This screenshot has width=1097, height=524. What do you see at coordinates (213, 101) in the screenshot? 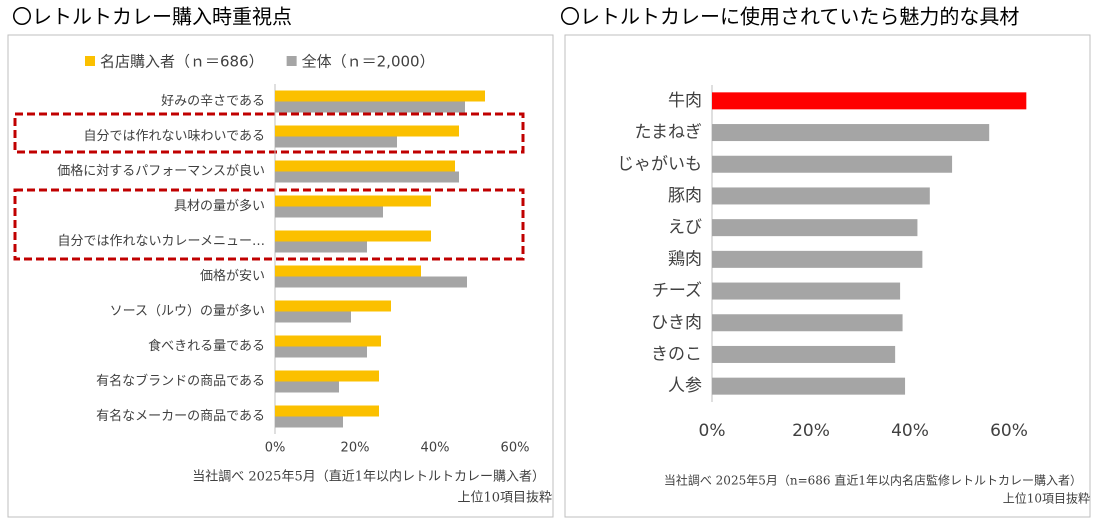
I see `y-tick-label: 好みの辛さである` at bounding box center [213, 101].